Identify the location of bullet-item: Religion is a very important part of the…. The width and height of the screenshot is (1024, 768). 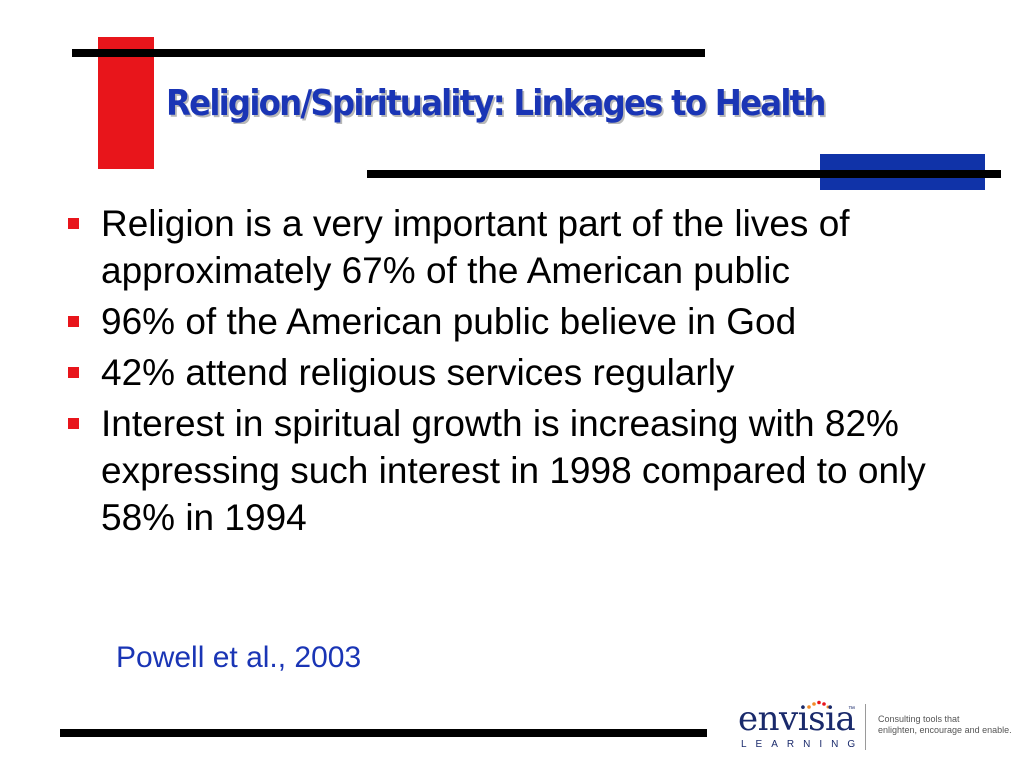
(525, 247).